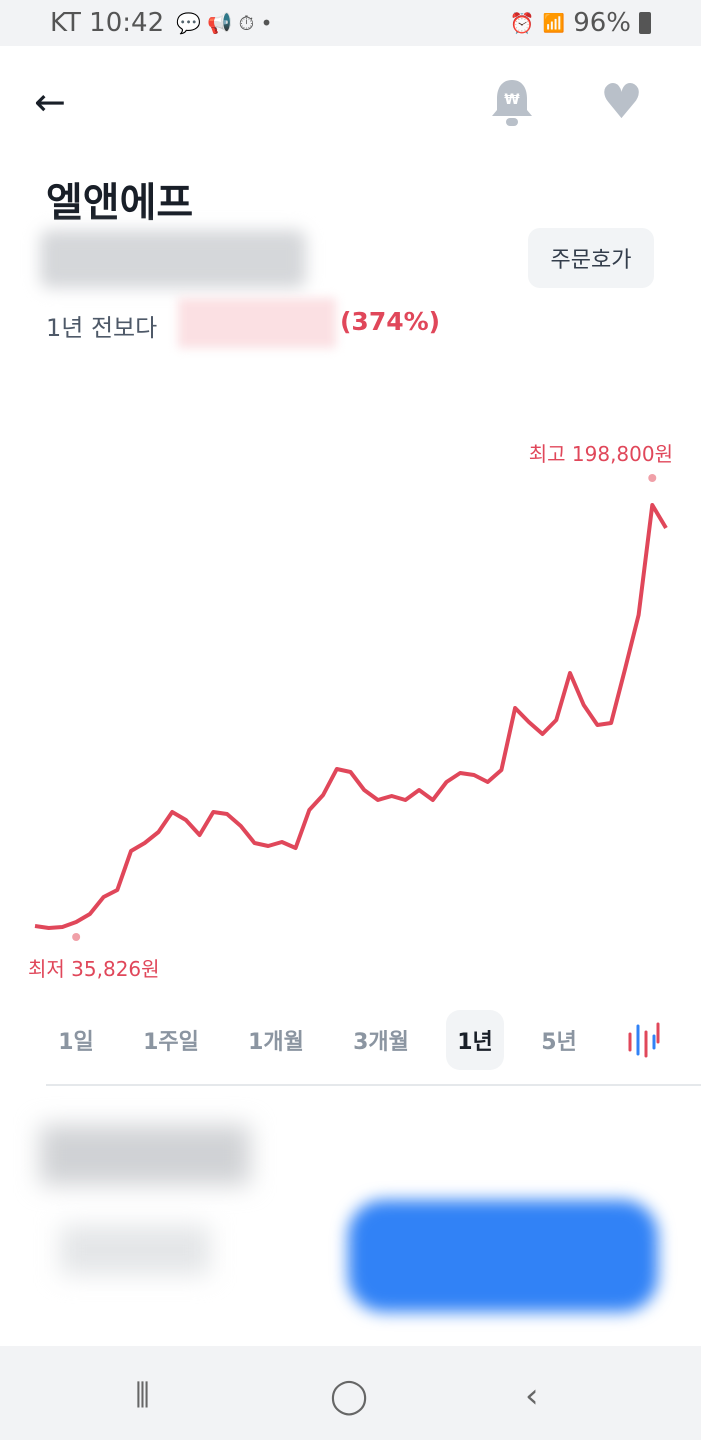 The image size is (701, 1440). What do you see at coordinates (600, 454) in the screenshot?
I see `chart-max-label: 최고 198,800원` at bounding box center [600, 454].